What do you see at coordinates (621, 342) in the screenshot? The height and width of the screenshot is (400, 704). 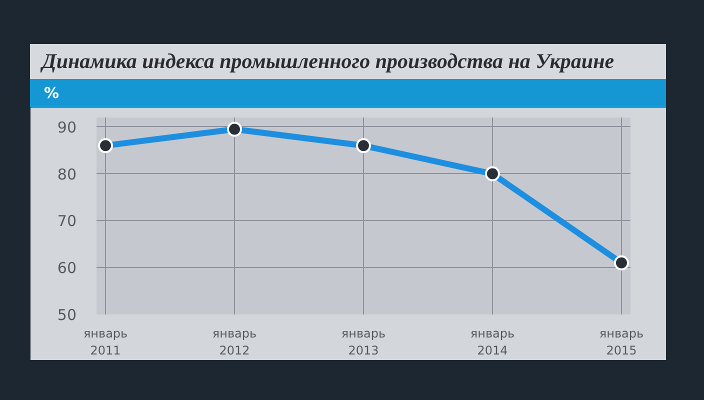 I see `x-tick-label: январь 2015` at bounding box center [621, 342].